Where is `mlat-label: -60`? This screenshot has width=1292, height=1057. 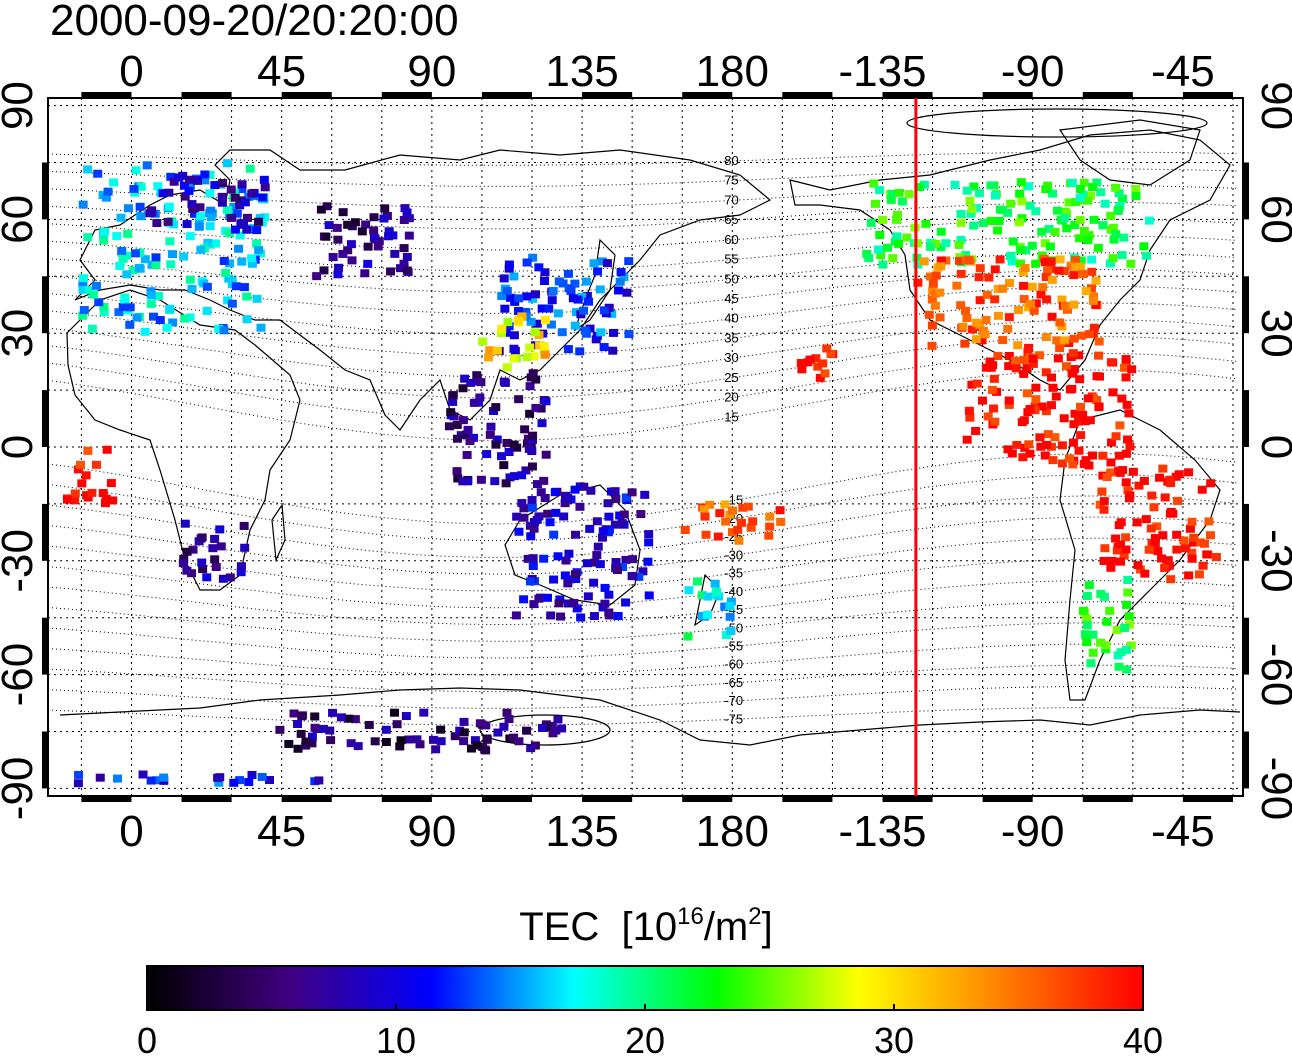
mlat-label: -60 is located at coordinates (733, 664).